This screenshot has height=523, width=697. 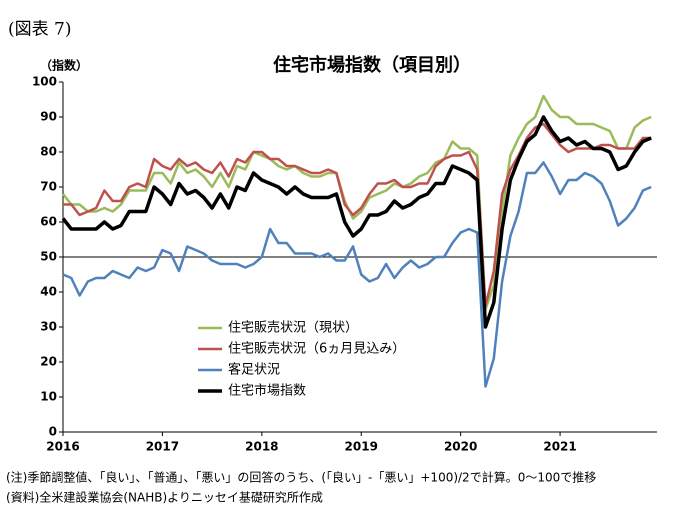 I want to click on x-tick-label: 2018, so click(x=261, y=447).